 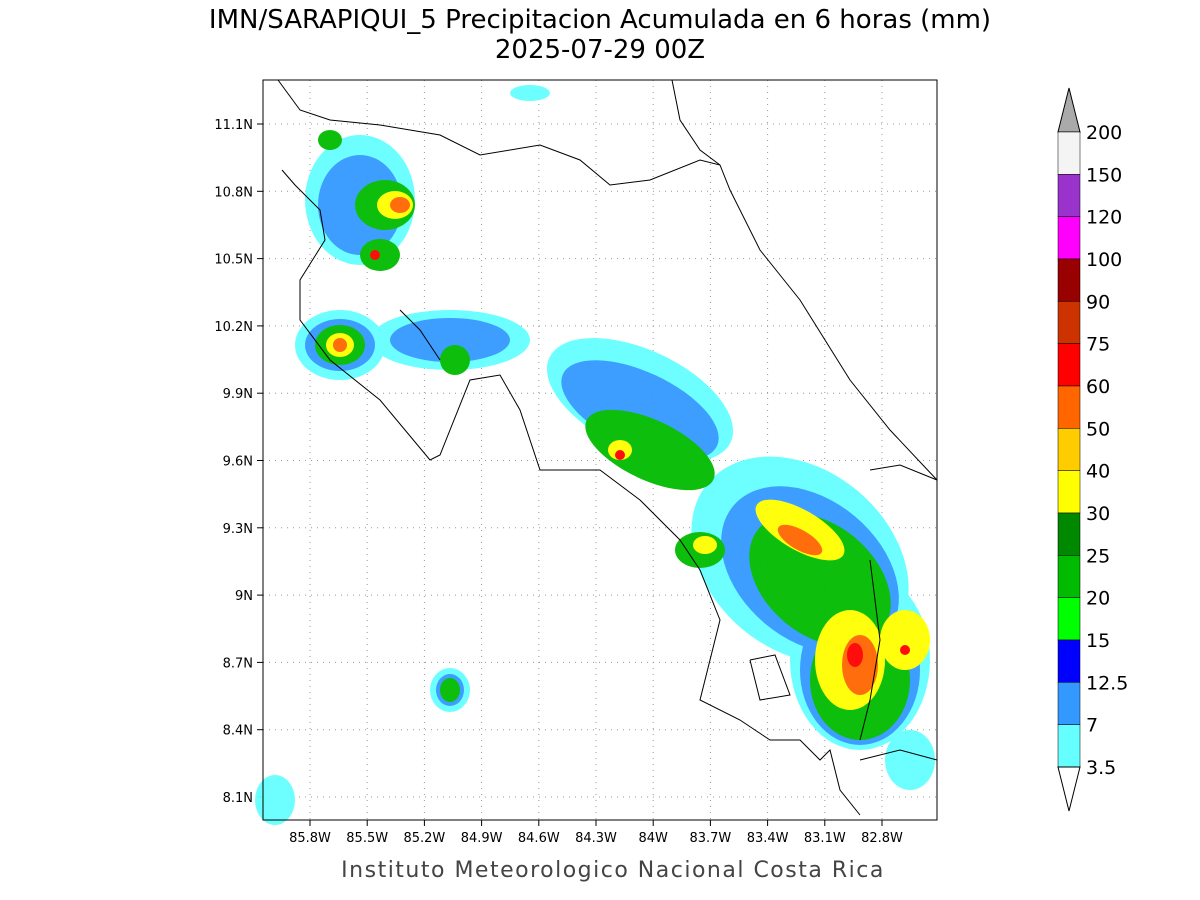 What do you see at coordinates (653, 838) in the screenshot?
I see `lon-tick-label: 84W` at bounding box center [653, 838].